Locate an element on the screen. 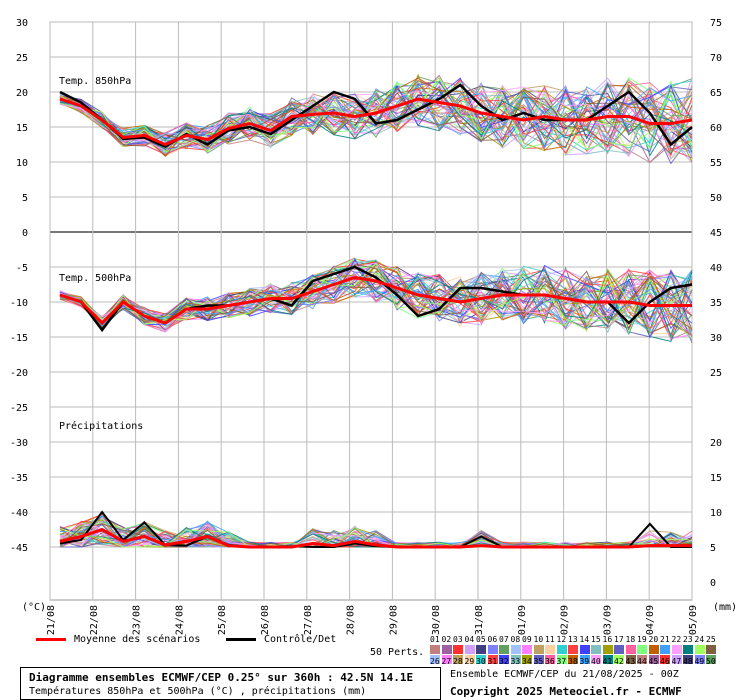 This screenshot has height=700, width=740. member-number: 49 is located at coordinates (699, 661).